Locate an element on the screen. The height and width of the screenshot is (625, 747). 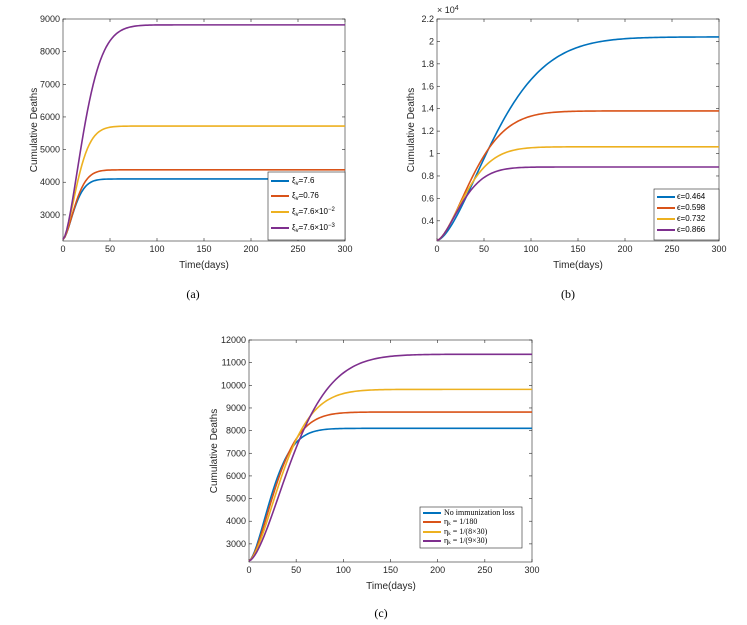
legend-entry: No immunization loss is located at coordinates (479, 512).